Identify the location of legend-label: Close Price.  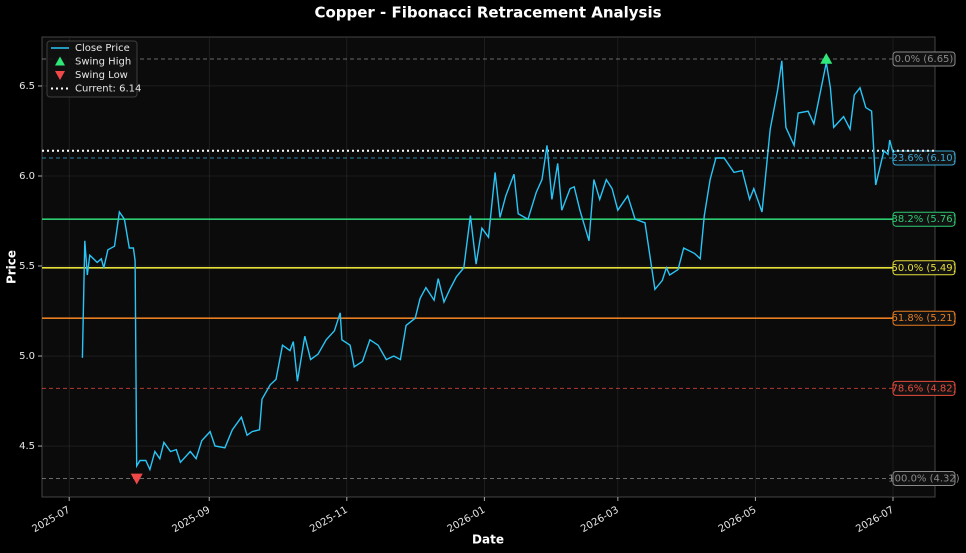
(102, 48).